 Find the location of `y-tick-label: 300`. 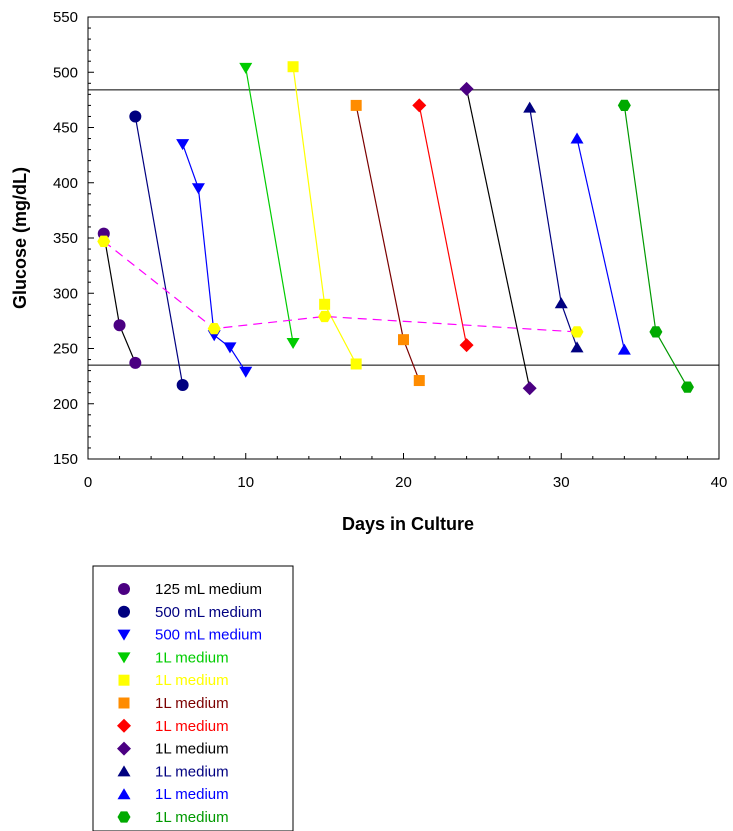

y-tick-label: 300 is located at coordinates (65, 293).